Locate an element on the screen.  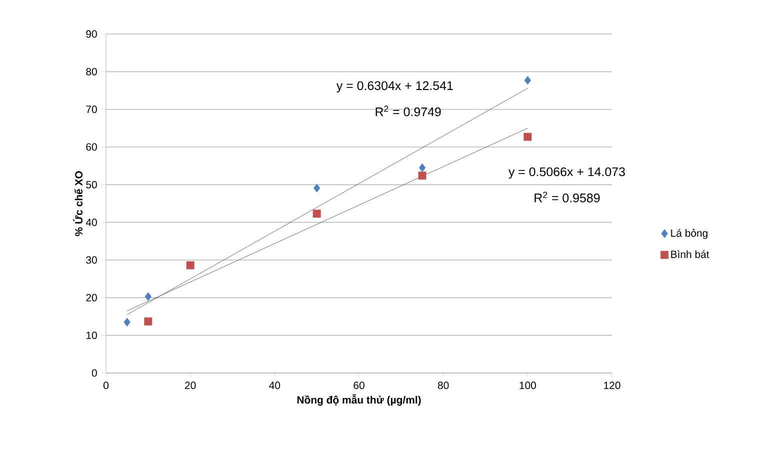
legend-label: Lá bỏng is located at coordinates (689, 233).